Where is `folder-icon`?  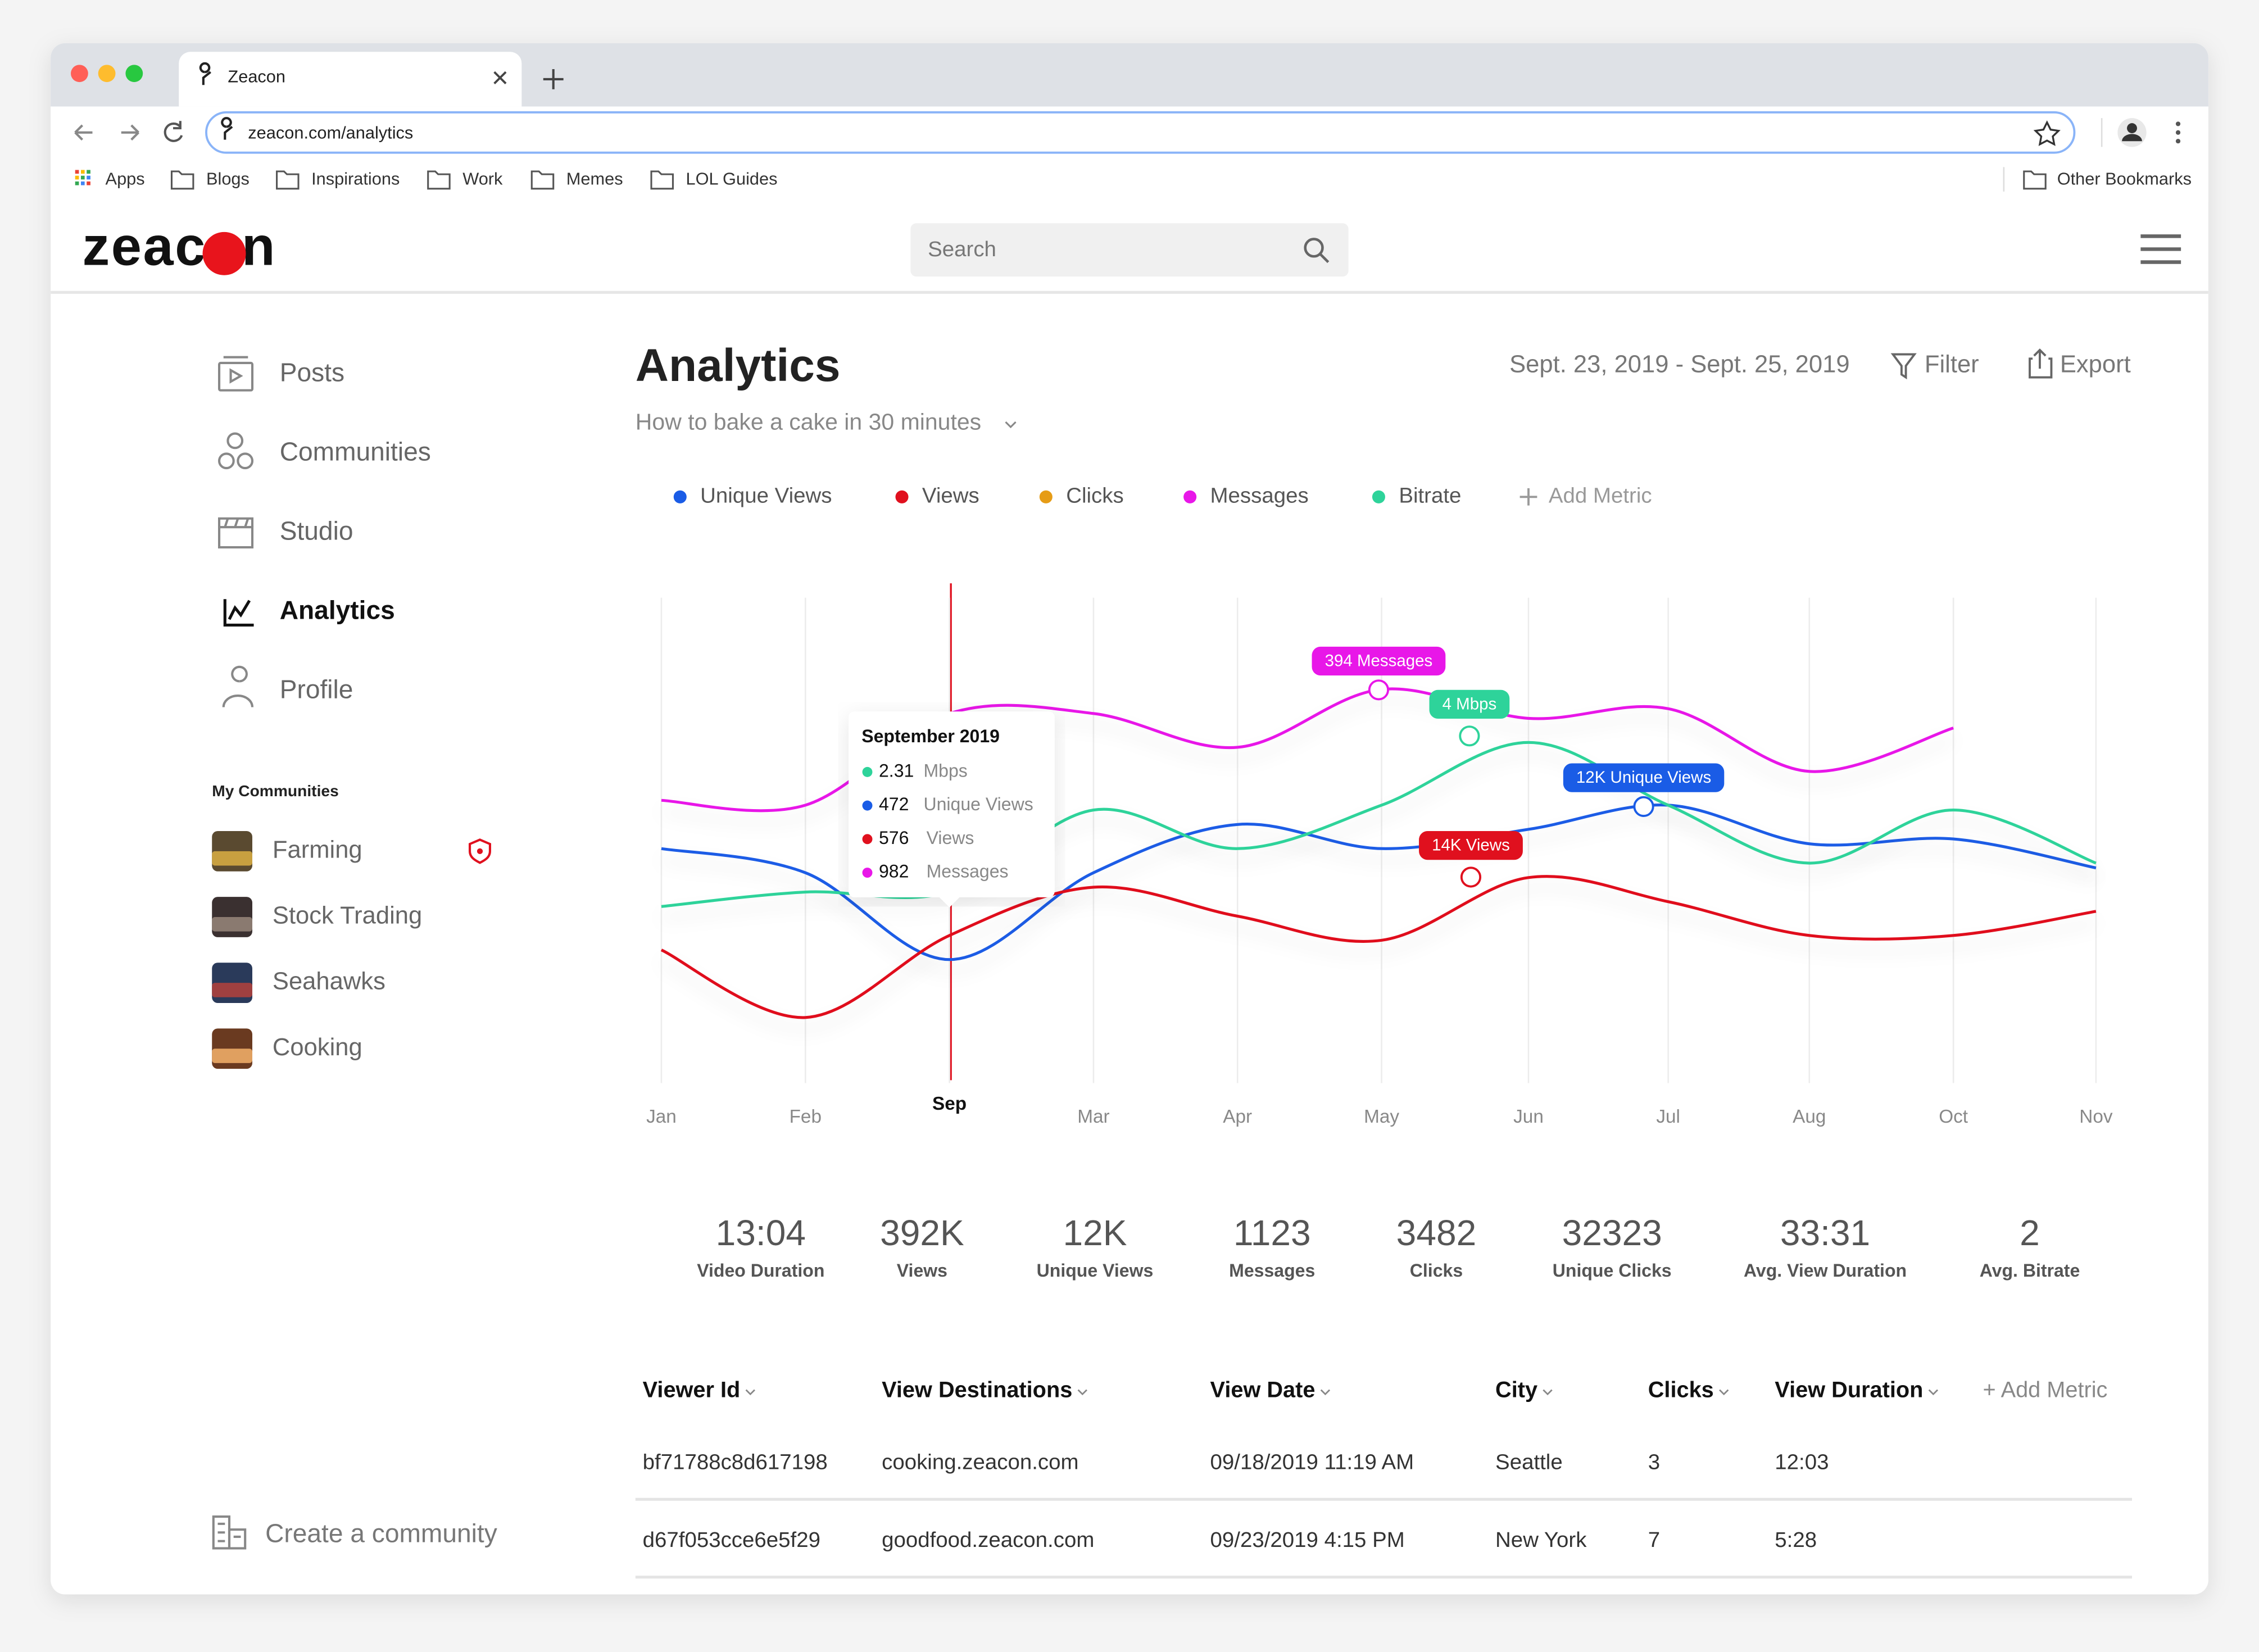
folder-icon is located at coordinates (288, 180).